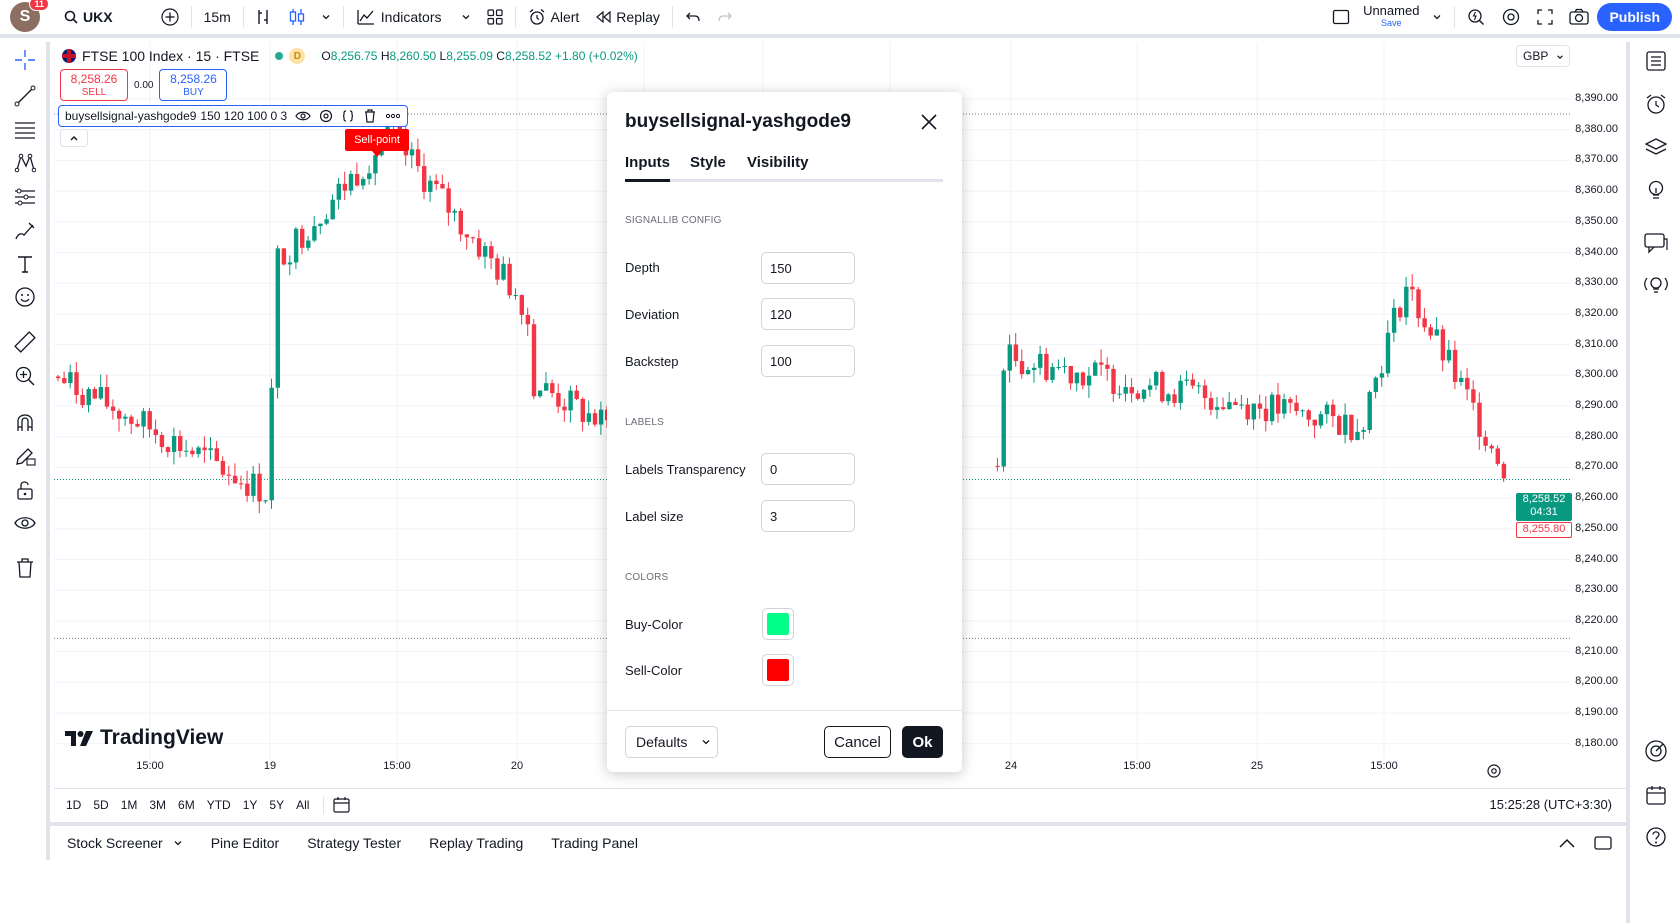  What do you see at coordinates (131, 116) in the screenshot?
I see `indicator-name: buysellsignal-yashgode9` at bounding box center [131, 116].